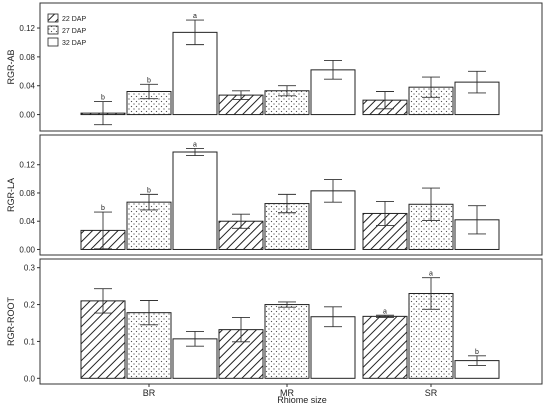 This screenshot has height=408, width=550. I want to click on x-tick-label: MR, so click(287, 393).